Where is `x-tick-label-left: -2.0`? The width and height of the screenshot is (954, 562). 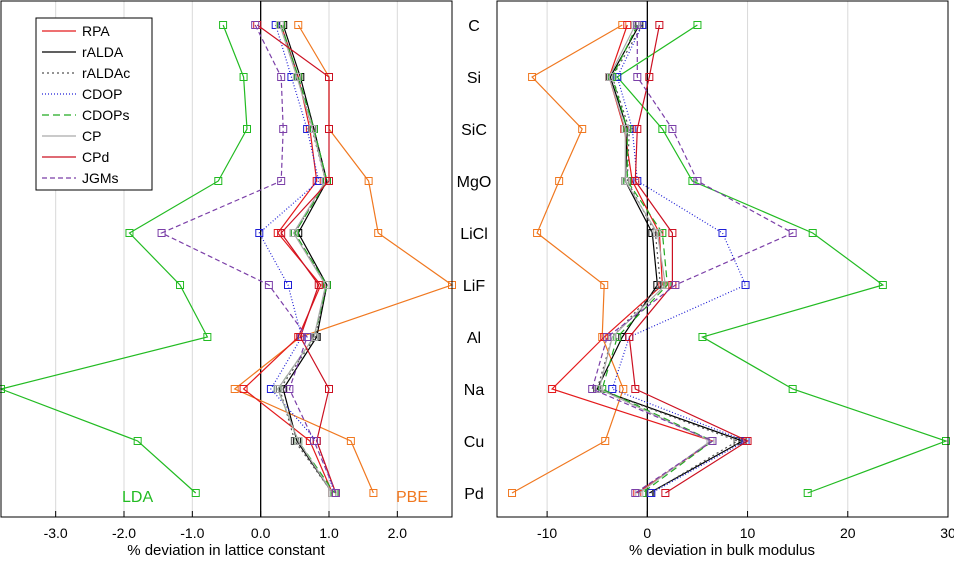
x-tick-label-left: -2.0 is located at coordinates (124, 533).